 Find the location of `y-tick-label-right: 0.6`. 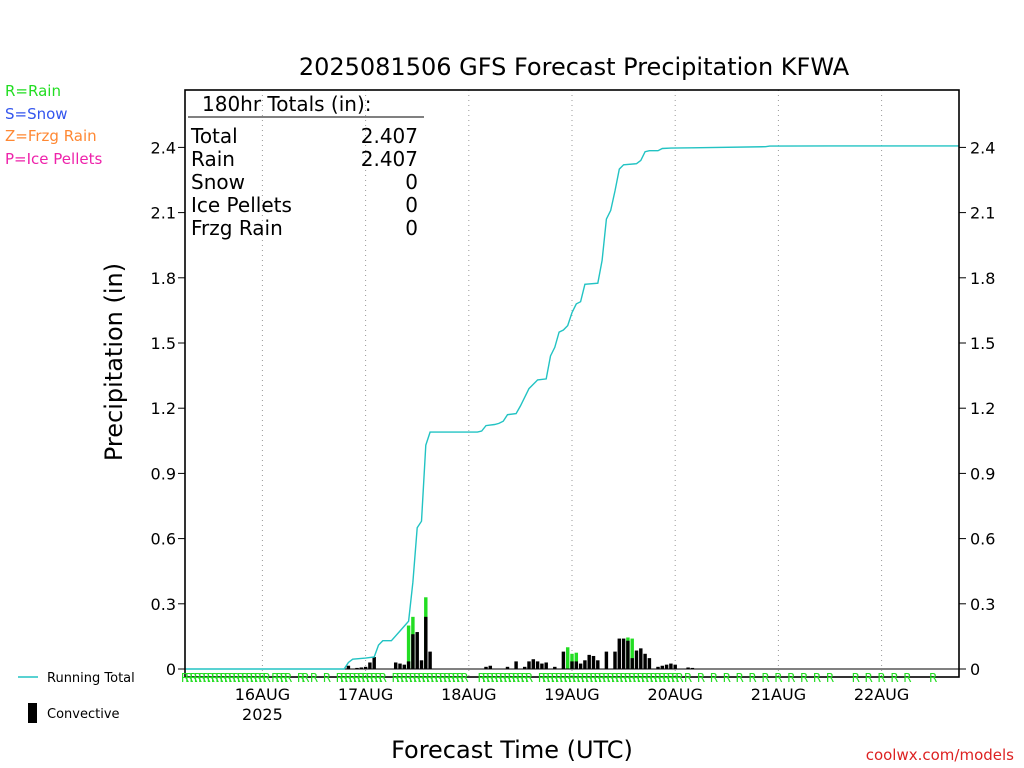

y-tick-label-right: 0.6 is located at coordinates (982, 539).